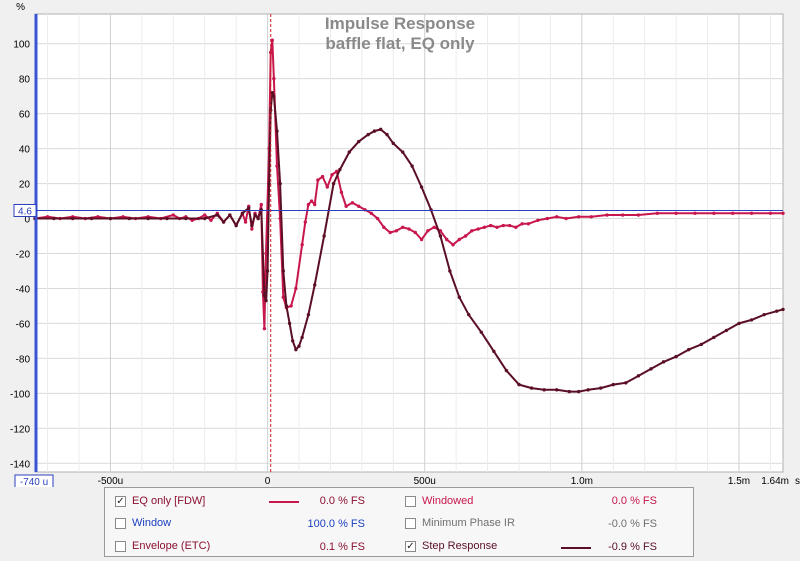 This screenshot has width=800, height=561. What do you see at coordinates (410, 501) in the screenshot?
I see `windowed-checkbox` at bounding box center [410, 501].